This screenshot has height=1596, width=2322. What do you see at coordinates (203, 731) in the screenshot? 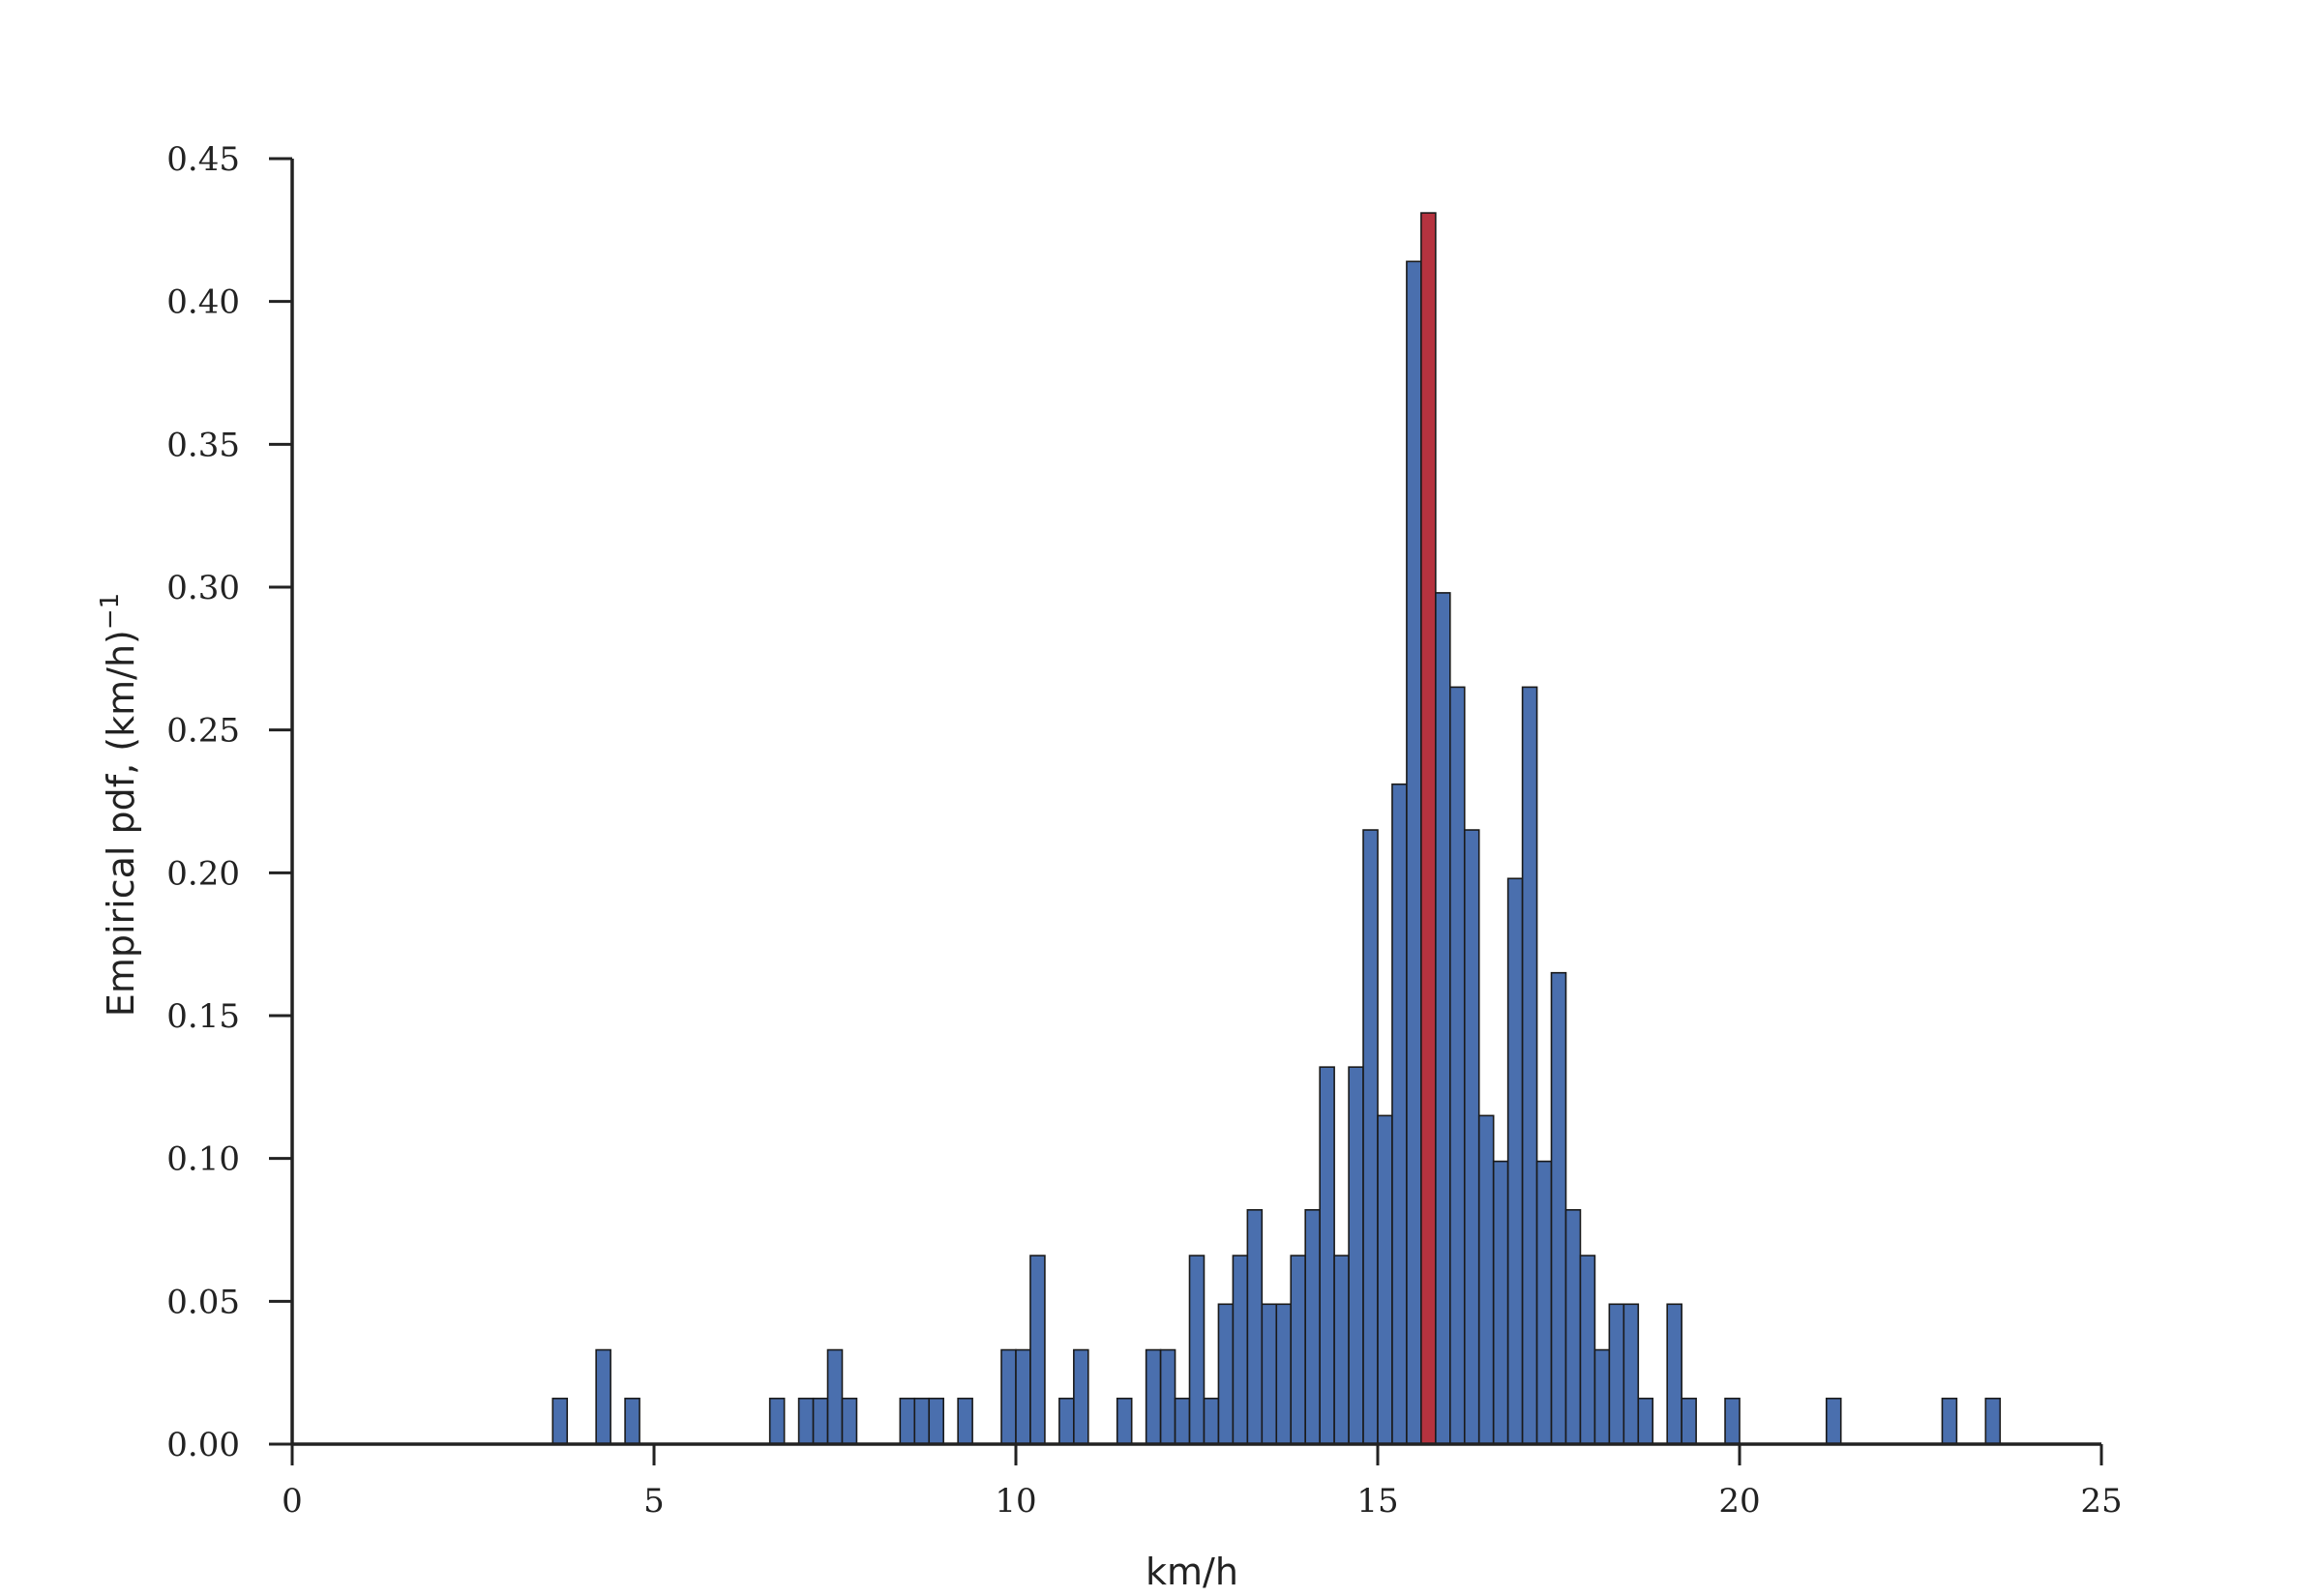
I see `y-tick-label: 0.25` at bounding box center [203, 731].